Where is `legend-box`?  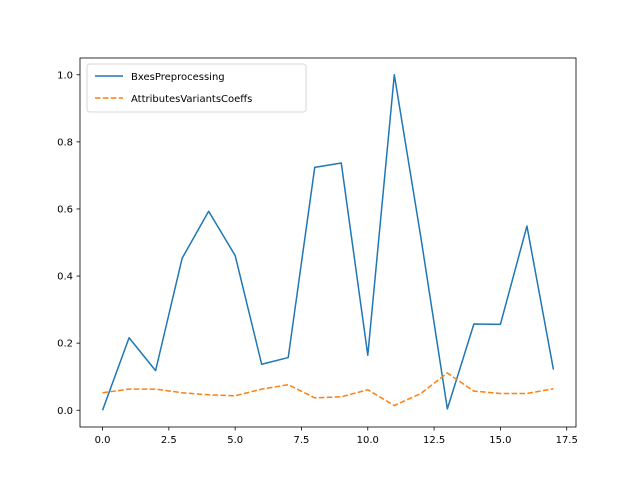 legend-box is located at coordinates (196, 88).